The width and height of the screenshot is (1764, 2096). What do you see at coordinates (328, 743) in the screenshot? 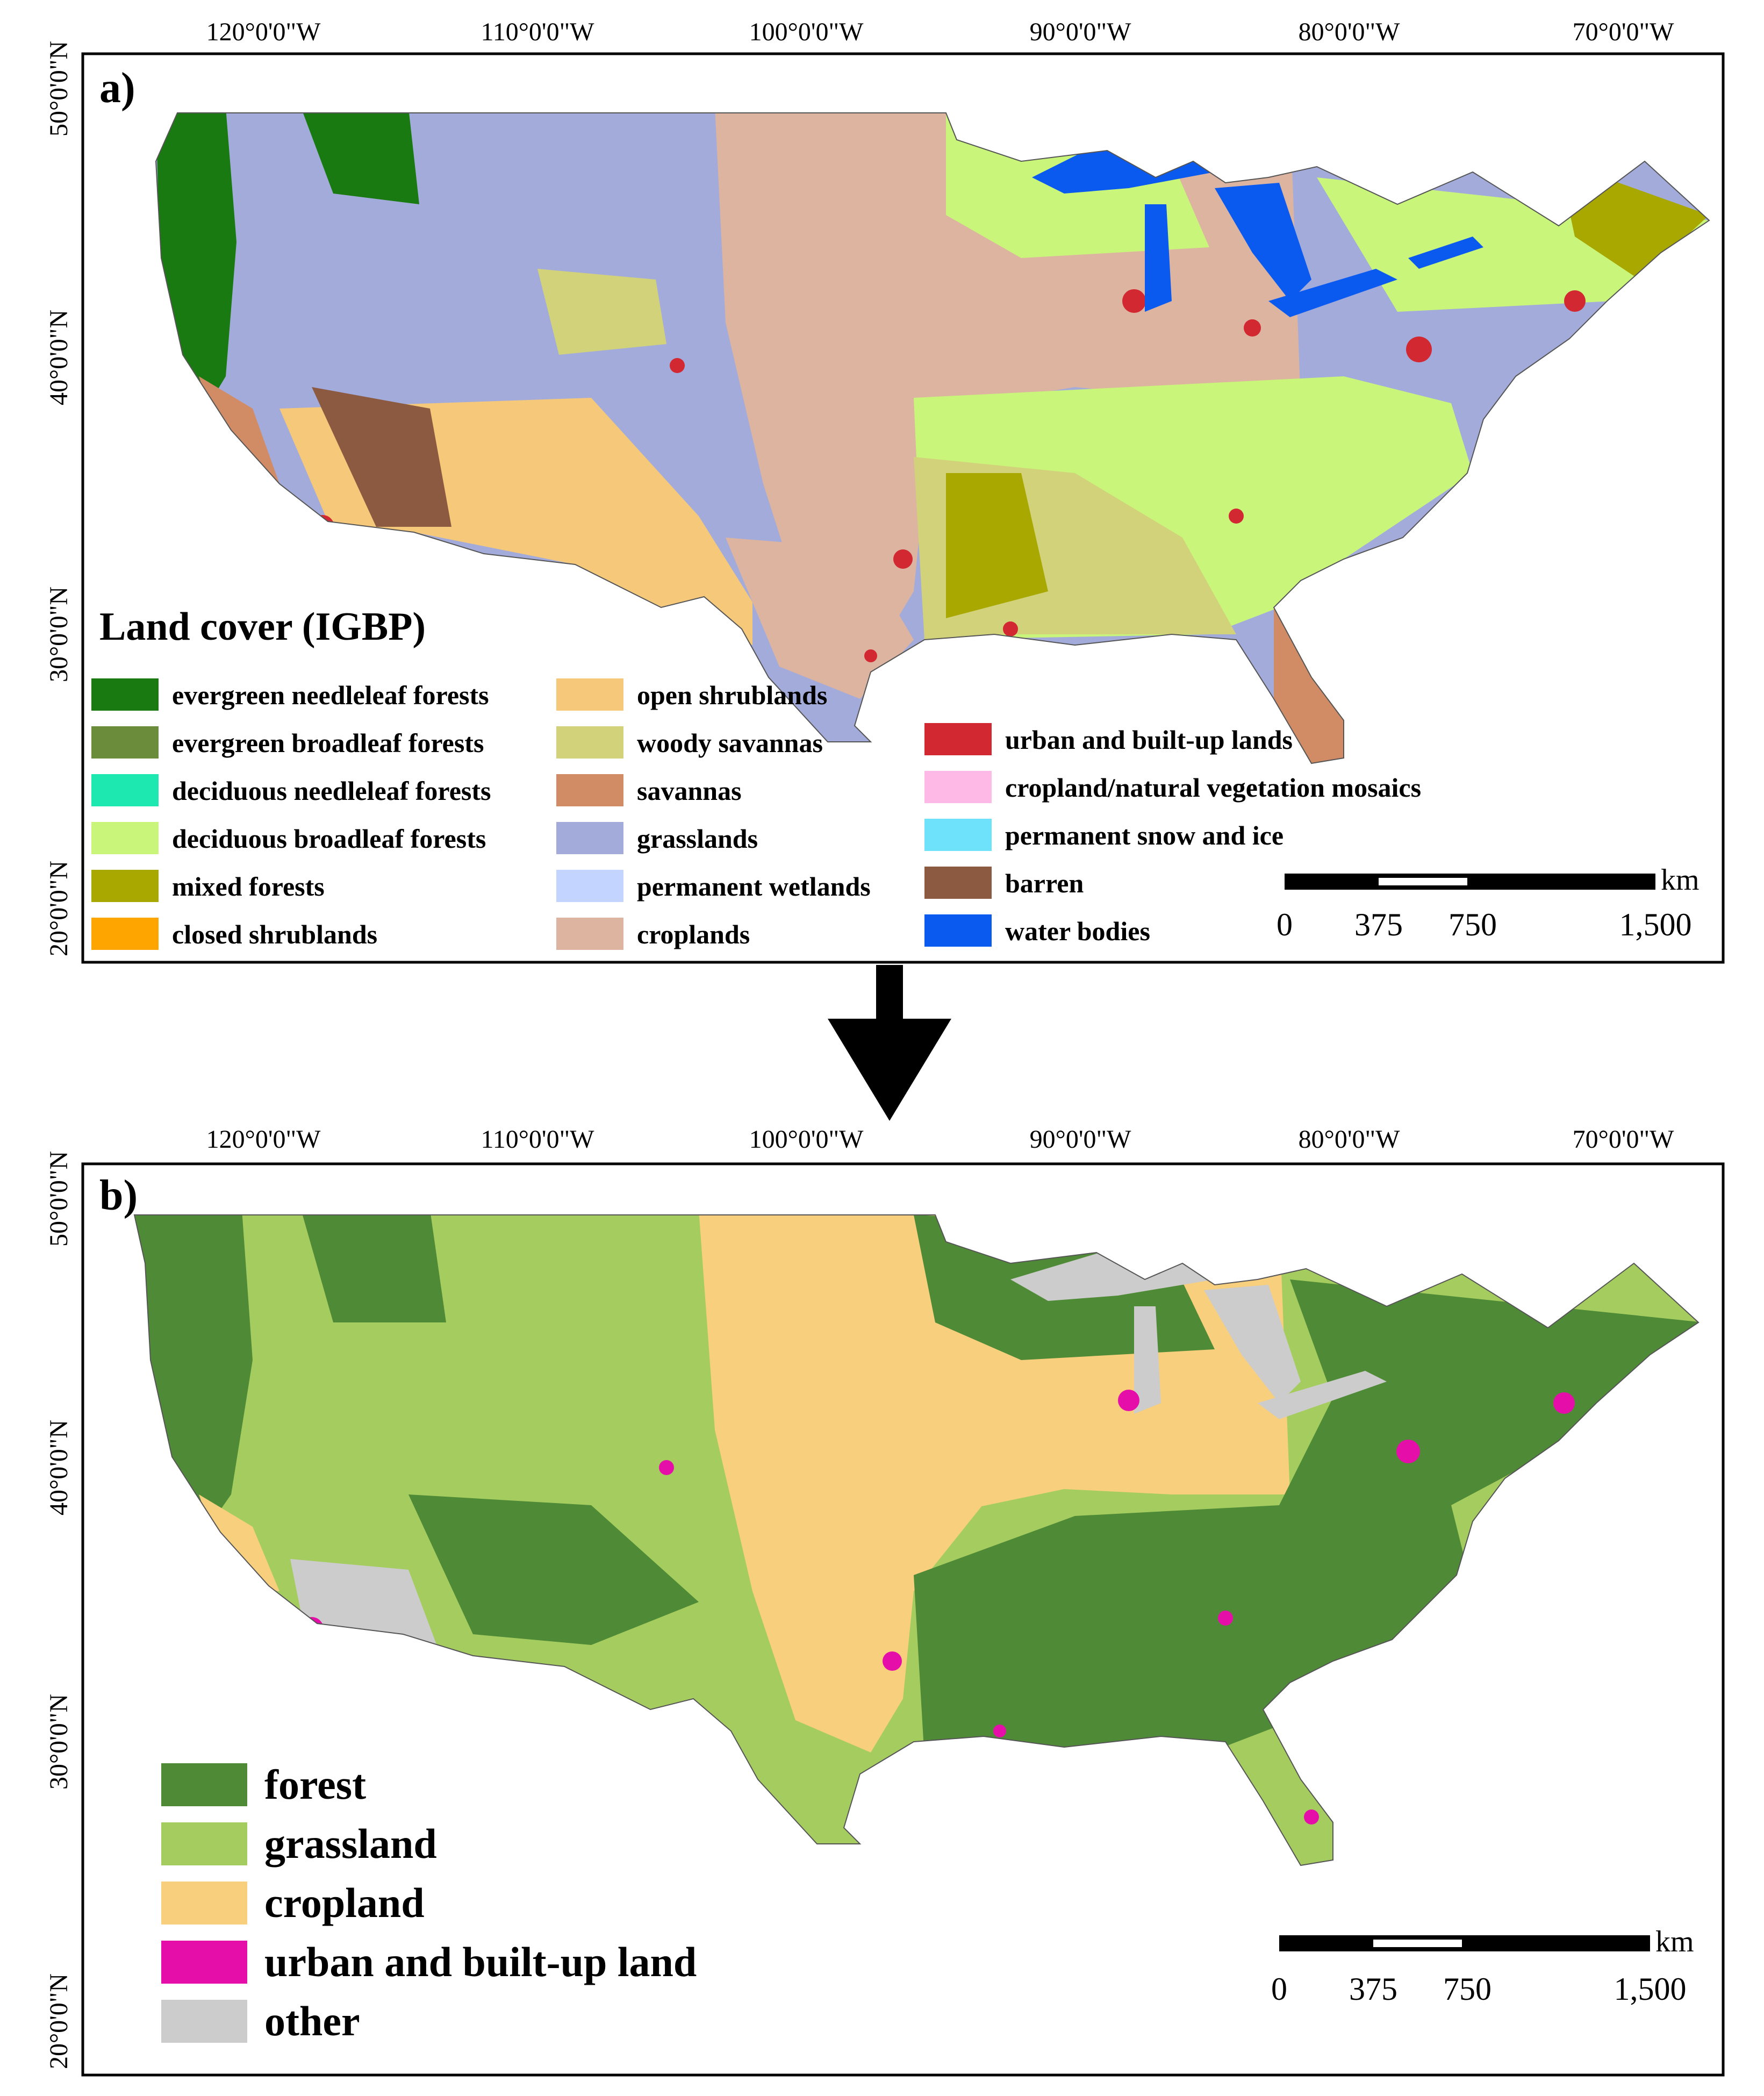
I see `legend-label: evergreen broadleaf forests` at bounding box center [328, 743].